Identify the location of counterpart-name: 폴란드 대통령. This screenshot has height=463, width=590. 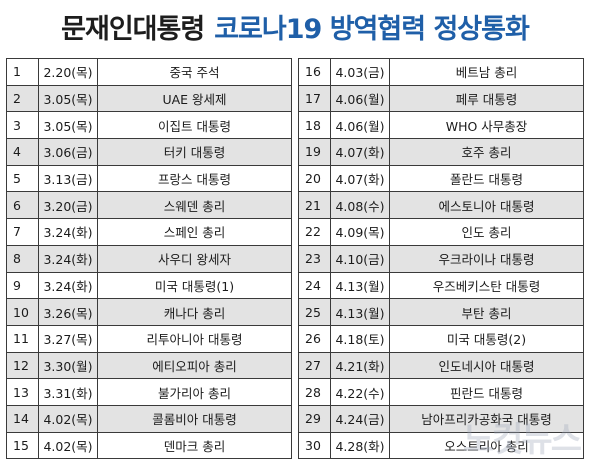
(486, 178).